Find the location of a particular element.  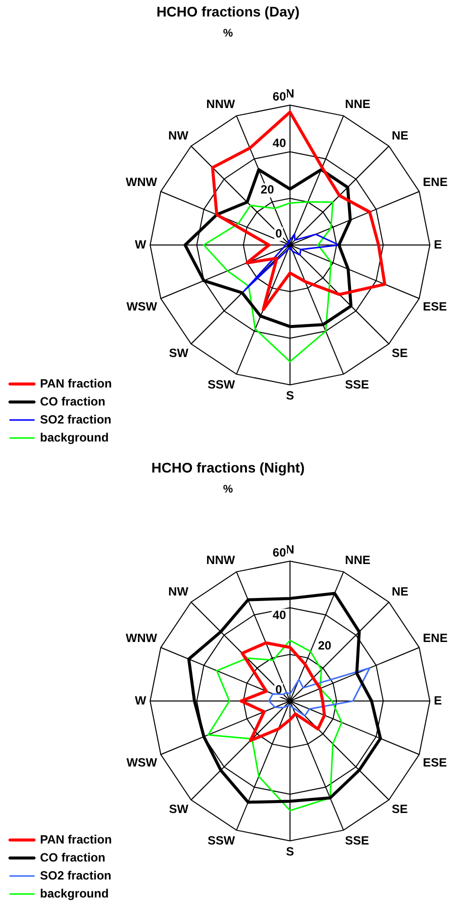

chart-title: HCHO fractions (Day) is located at coordinates (228, 11).